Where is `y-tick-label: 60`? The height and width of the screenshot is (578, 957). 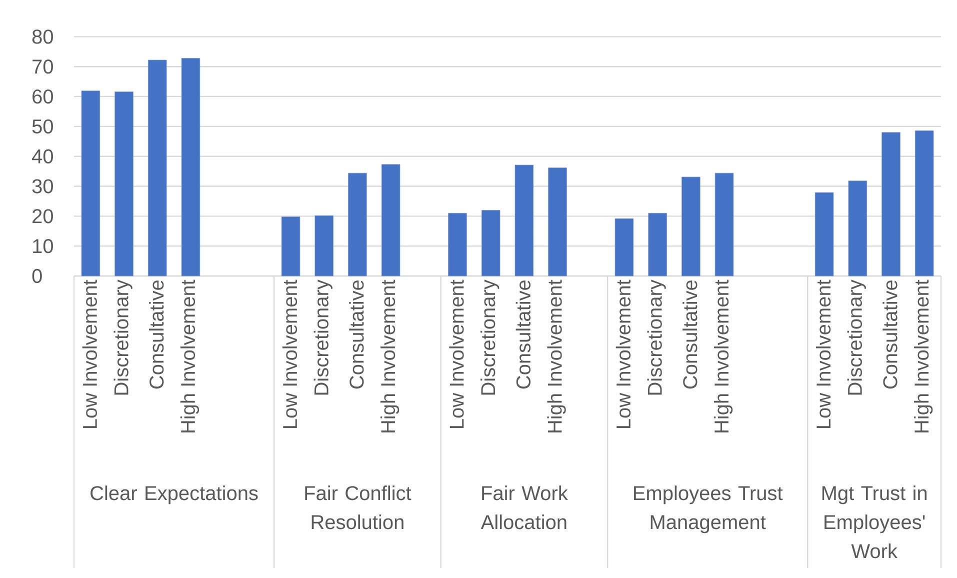 y-tick-label: 60 is located at coordinates (42, 96).